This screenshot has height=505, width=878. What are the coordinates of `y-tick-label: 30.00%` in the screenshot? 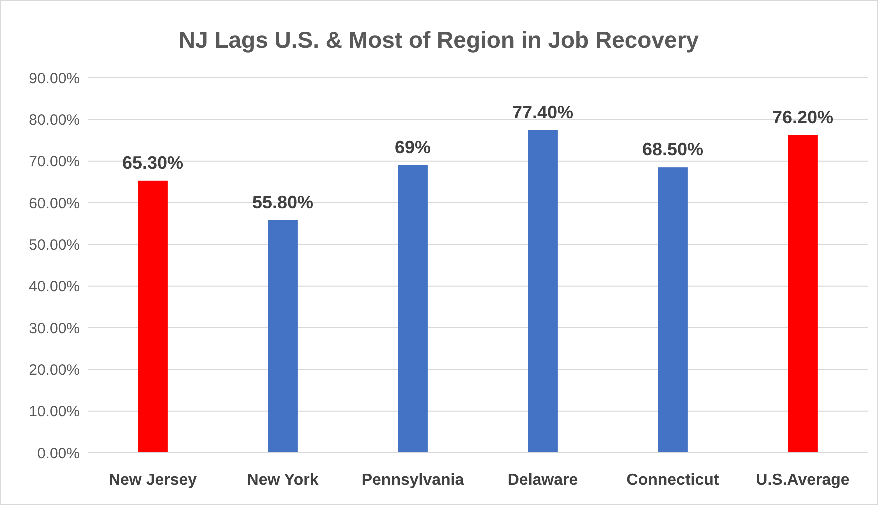 It's located at (54, 329).